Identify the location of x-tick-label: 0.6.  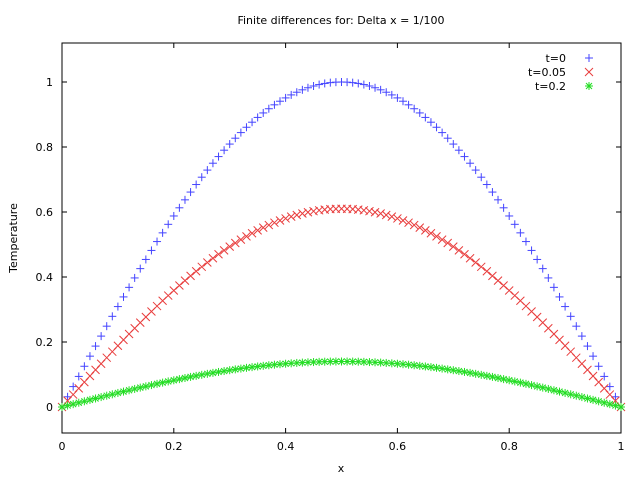
(398, 446).